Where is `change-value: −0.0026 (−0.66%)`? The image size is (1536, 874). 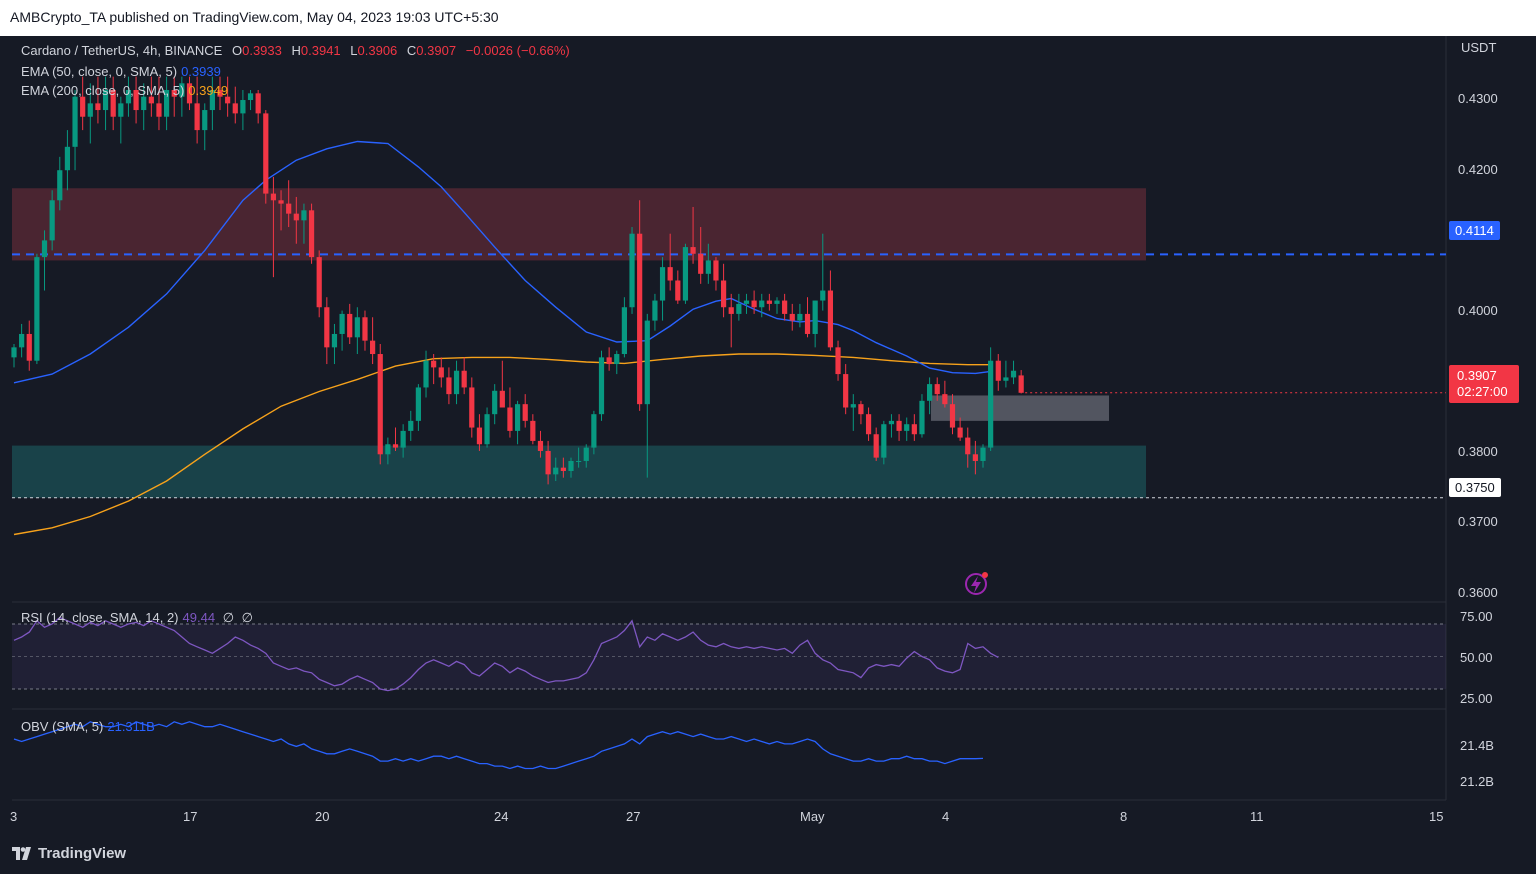 change-value: −0.0026 (−0.66%) is located at coordinates (517, 50).